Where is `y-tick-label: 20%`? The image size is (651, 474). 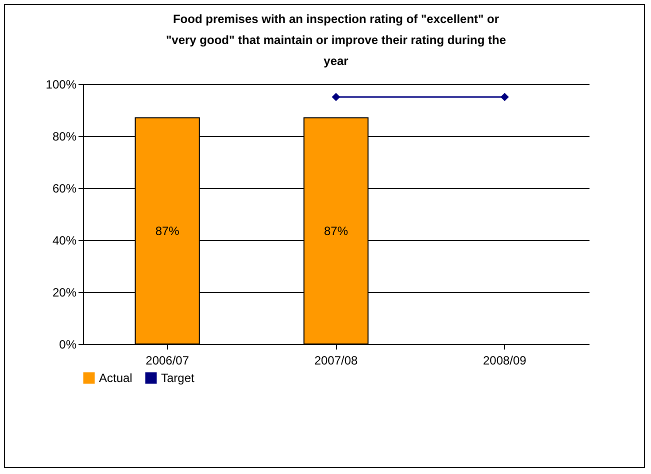
y-tick-label: 20% is located at coordinates (64, 293).